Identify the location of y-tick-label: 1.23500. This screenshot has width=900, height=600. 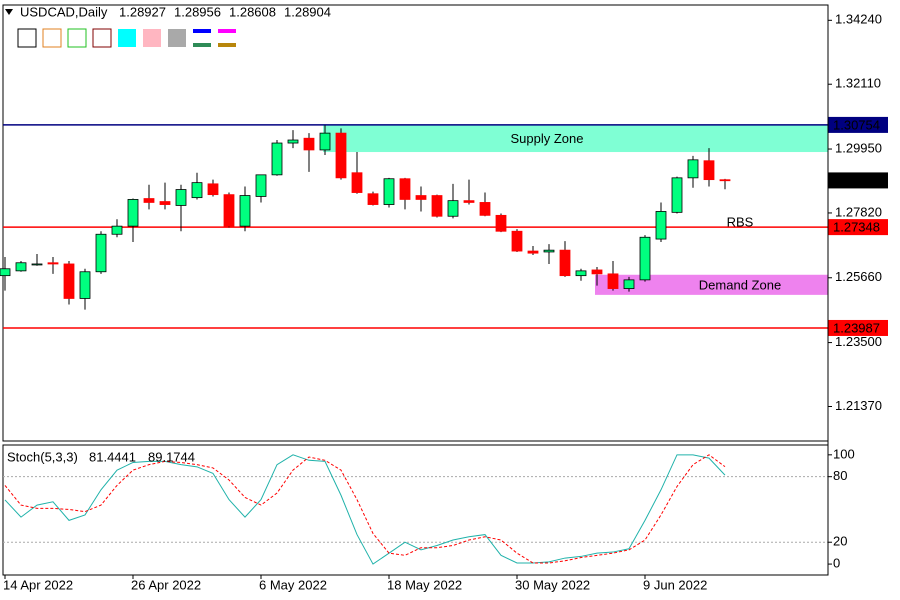
(858, 341).